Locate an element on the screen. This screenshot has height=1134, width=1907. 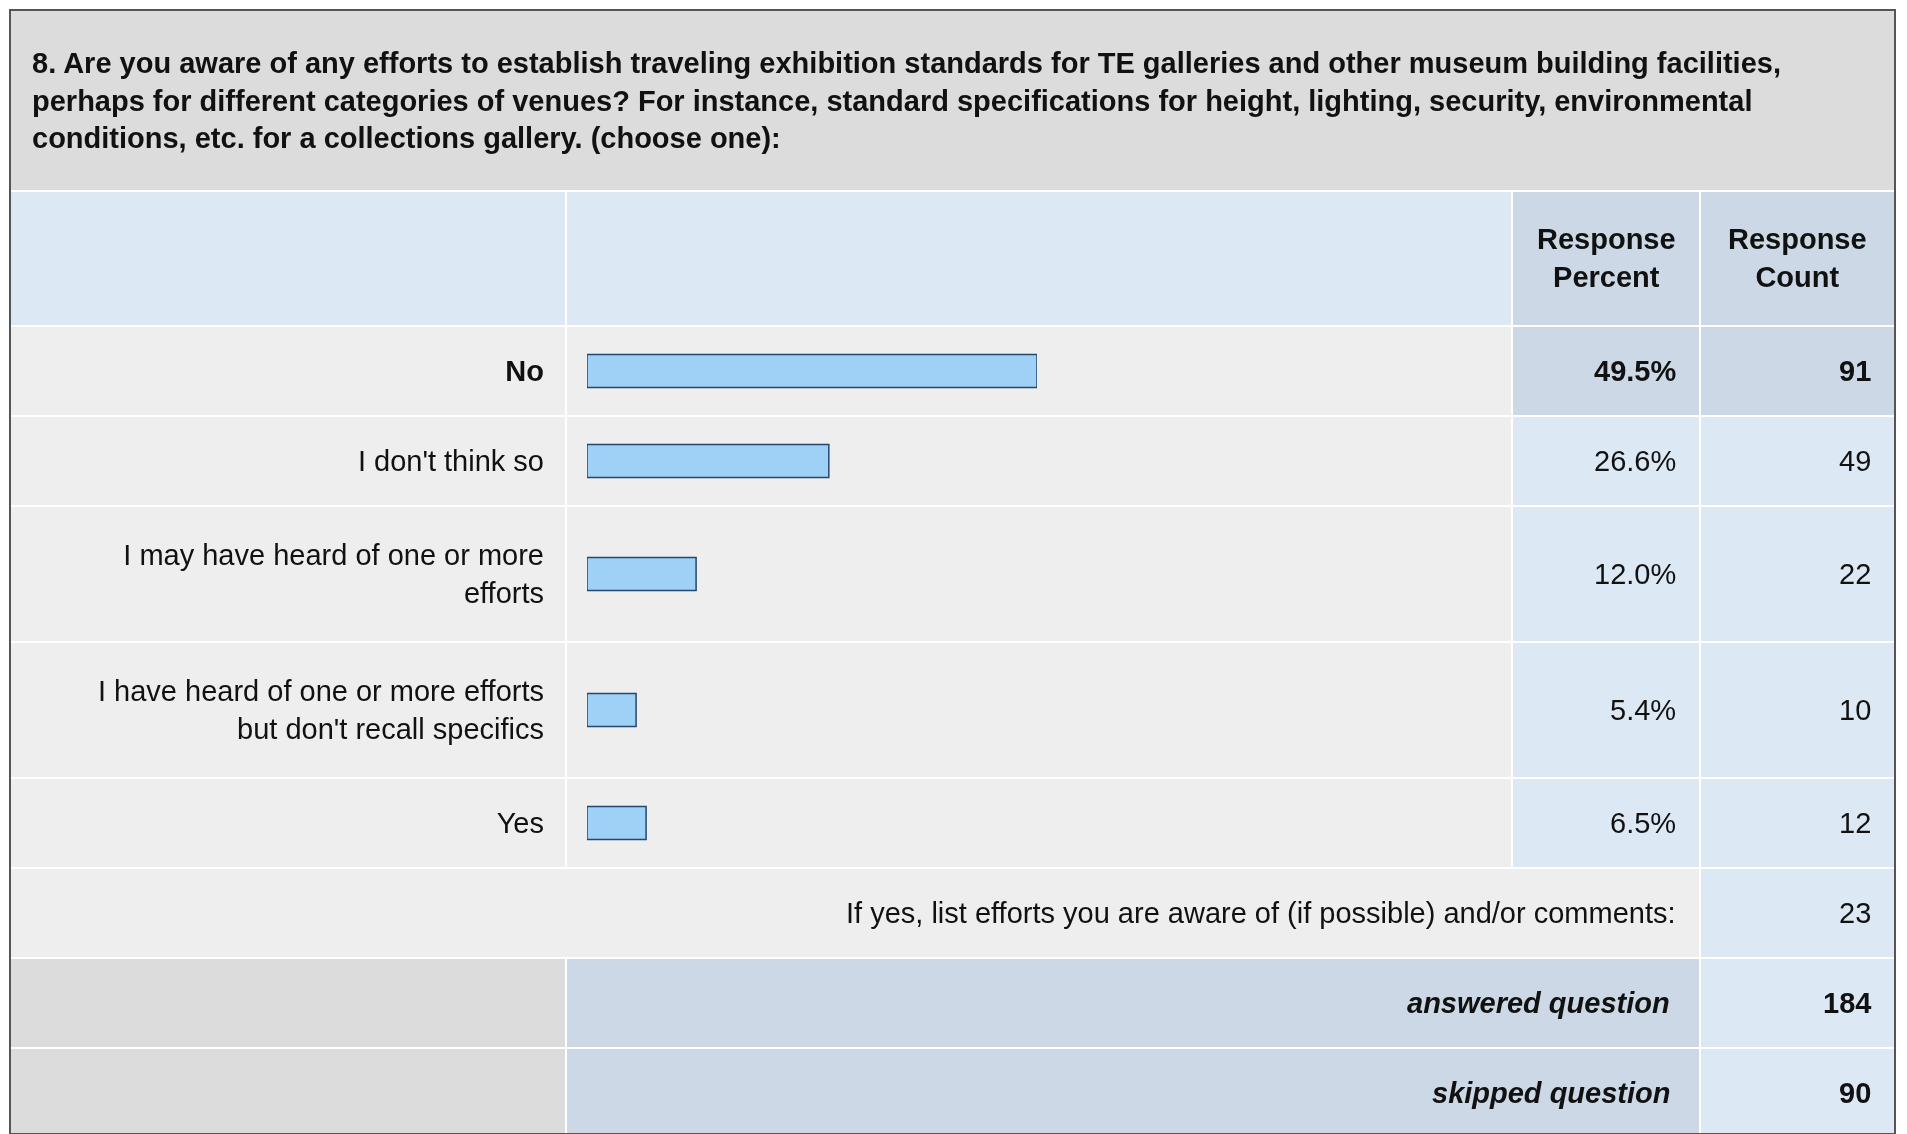
text: If yes, list efforts you are aware of (if possible) and/or comments: is located at coordinates (1261, 913).